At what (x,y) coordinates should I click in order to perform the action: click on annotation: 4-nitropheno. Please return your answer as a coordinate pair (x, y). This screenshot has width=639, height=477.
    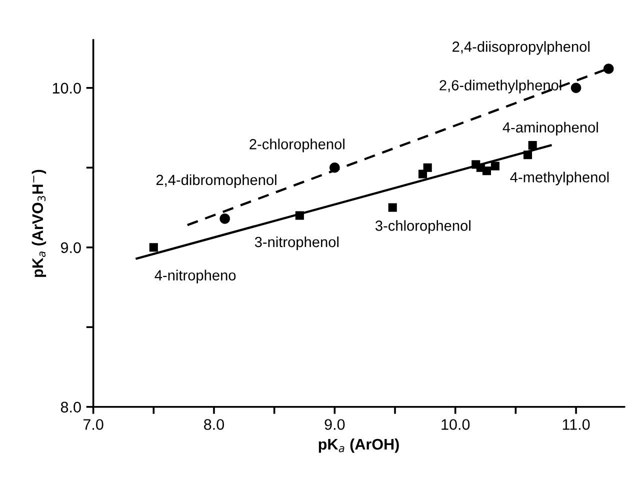
    Looking at the image, I should click on (195, 277).